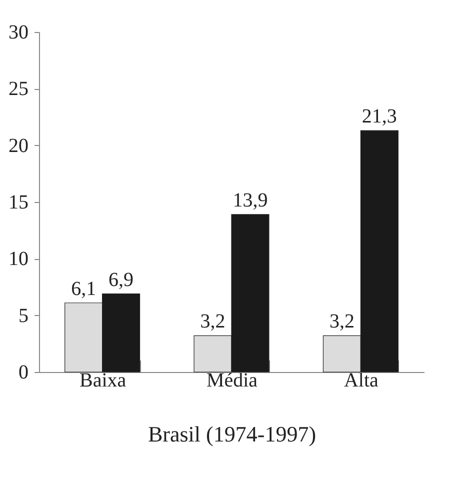 This screenshot has height=477, width=472. Describe the element at coordinates (18, 89) in the screenshot. I see `y-tick-label: 25` at that location.